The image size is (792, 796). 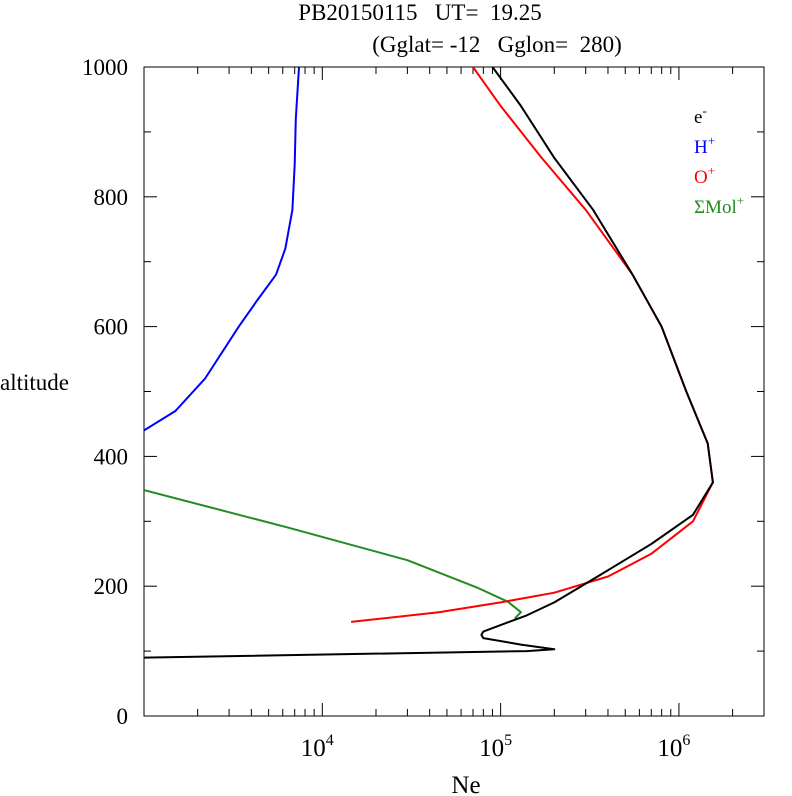 What do you see at coordinates (111, 456) in the screenshot?
I see `y-tick-label: 400` at bounding box center [111, 456].